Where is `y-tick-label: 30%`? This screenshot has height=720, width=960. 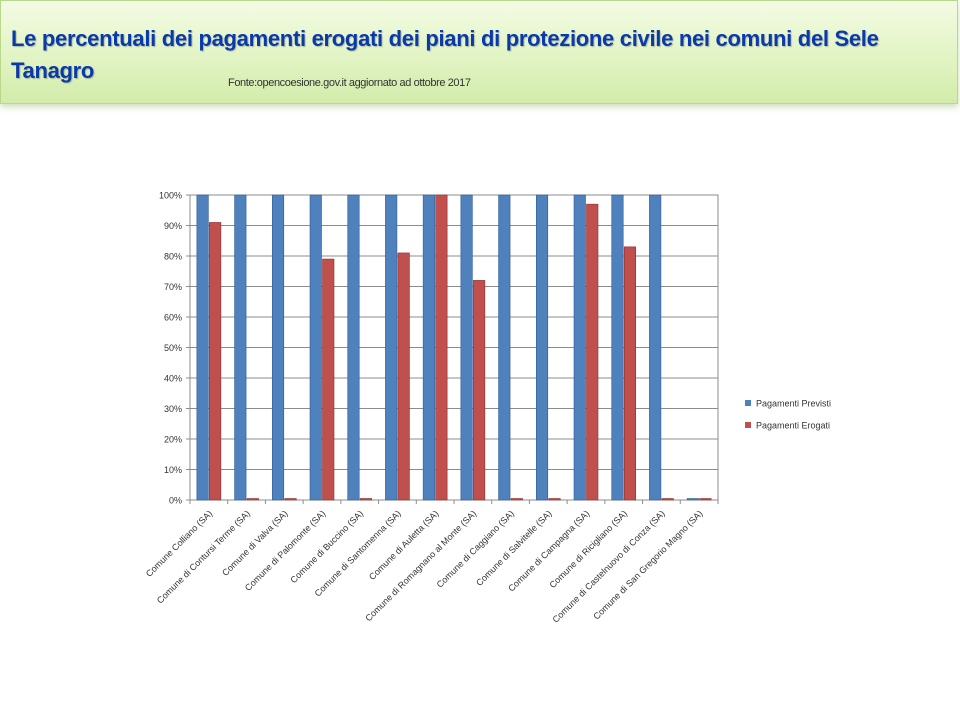 y-tick-label: 30% is located at coordinates (173, 409).